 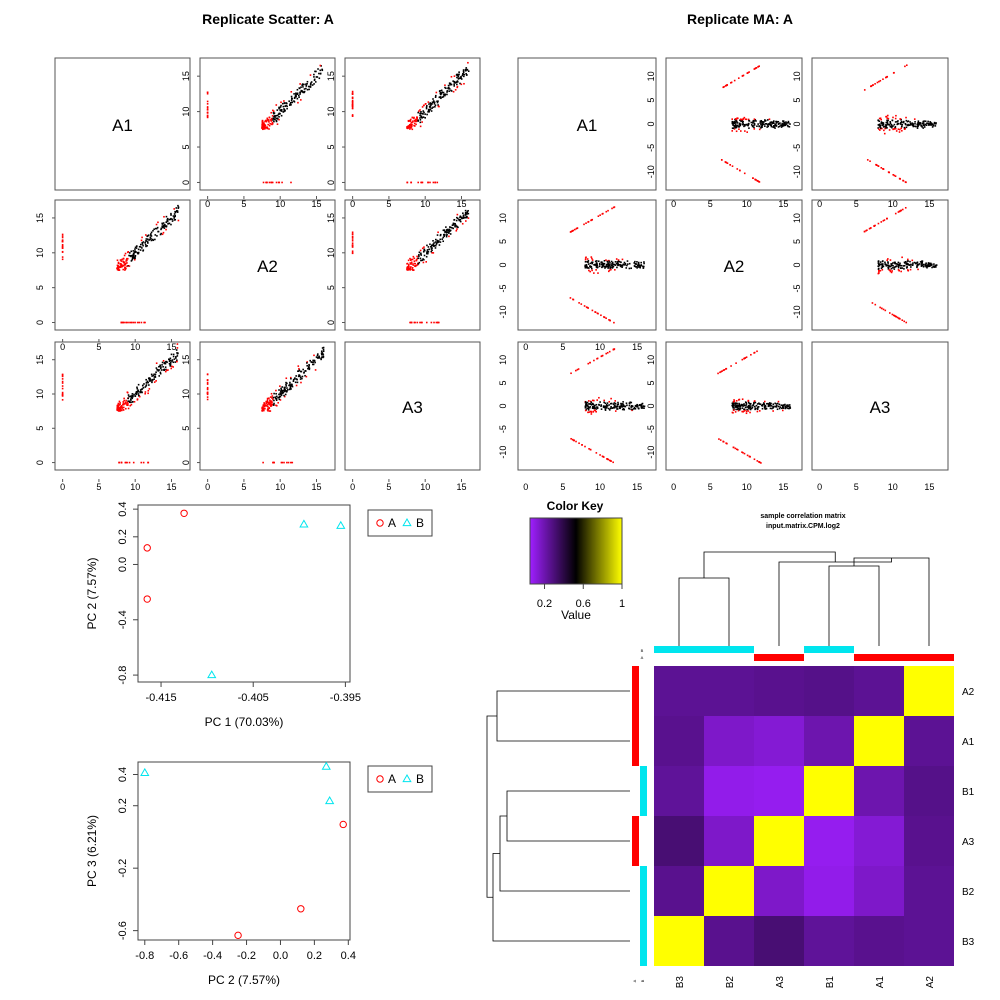 I want to click on y-tick-label: 5, so click(x=797, y=241).